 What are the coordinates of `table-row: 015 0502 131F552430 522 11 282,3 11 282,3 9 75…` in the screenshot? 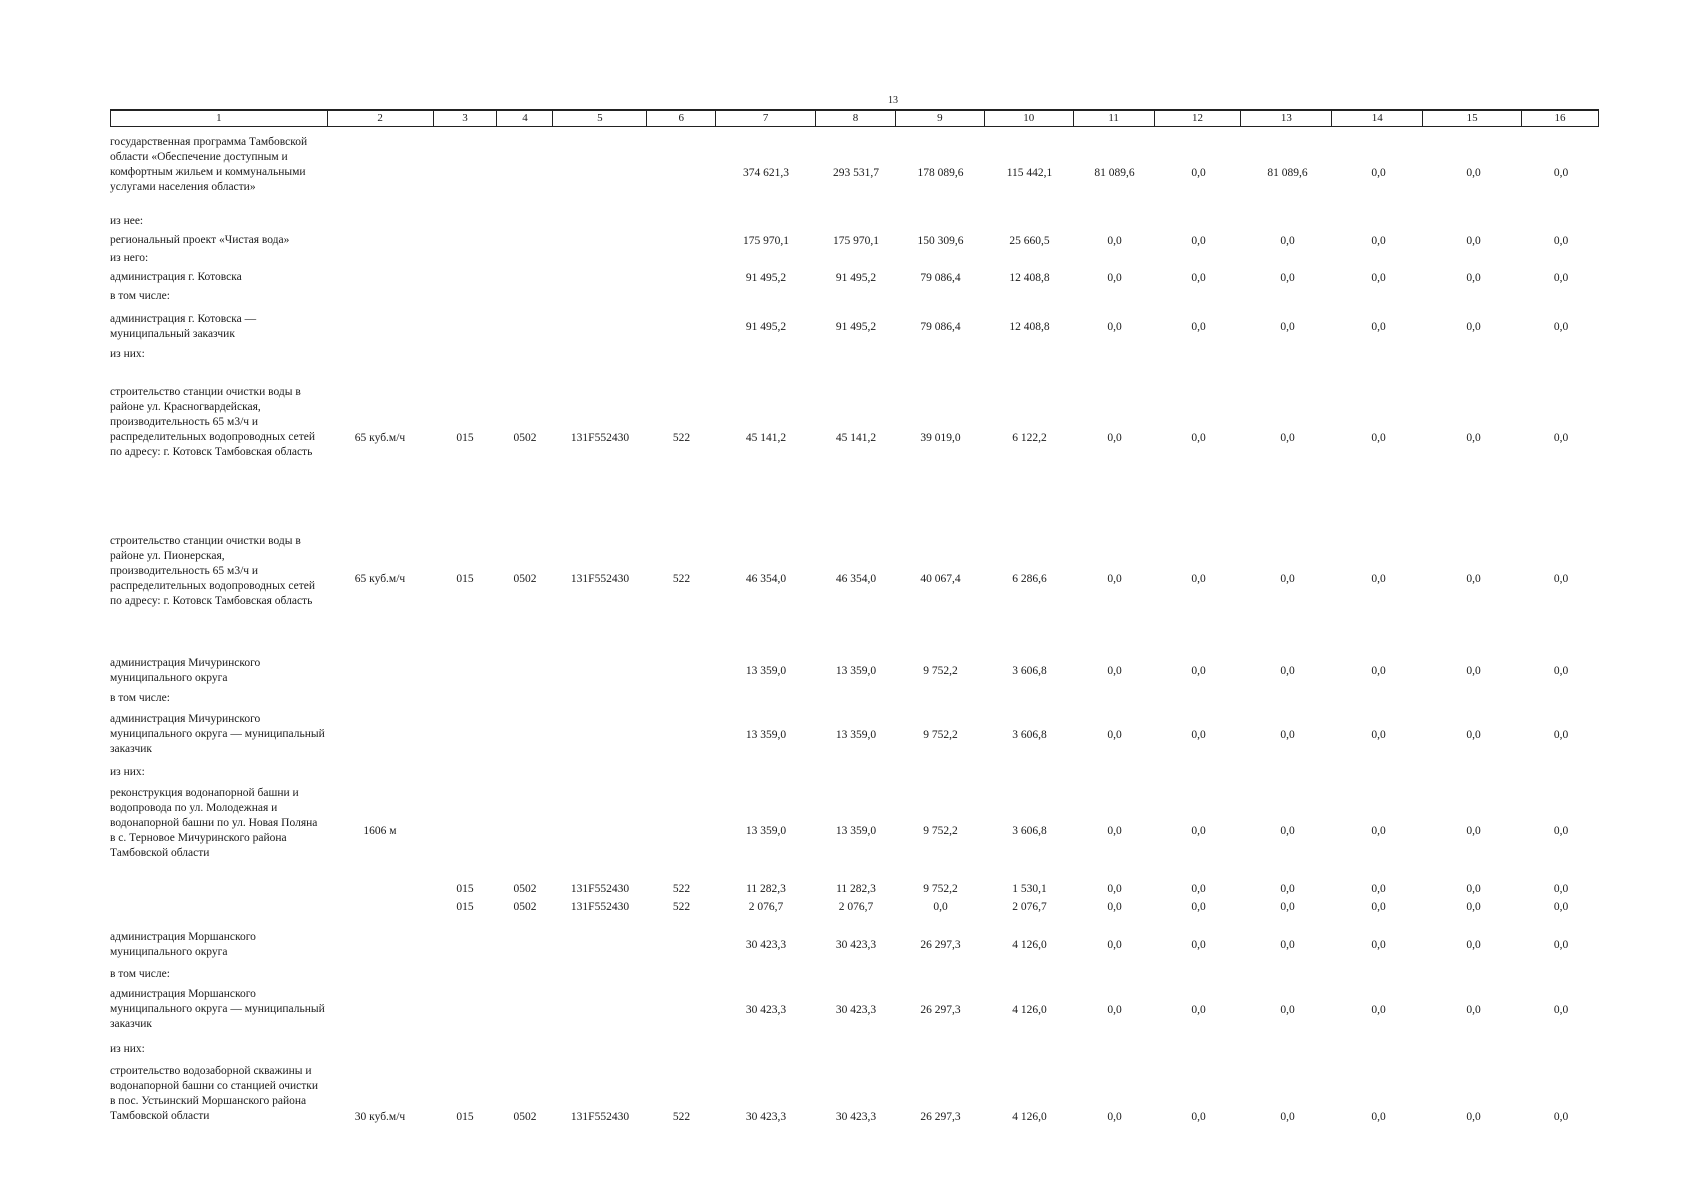 It's located at (854, 889).